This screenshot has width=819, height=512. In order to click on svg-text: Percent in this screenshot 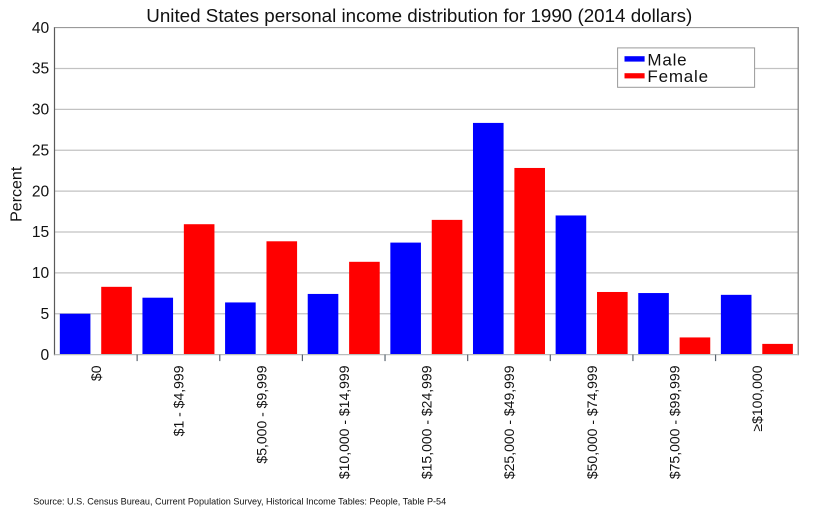, I will do `click(16, 194)`.